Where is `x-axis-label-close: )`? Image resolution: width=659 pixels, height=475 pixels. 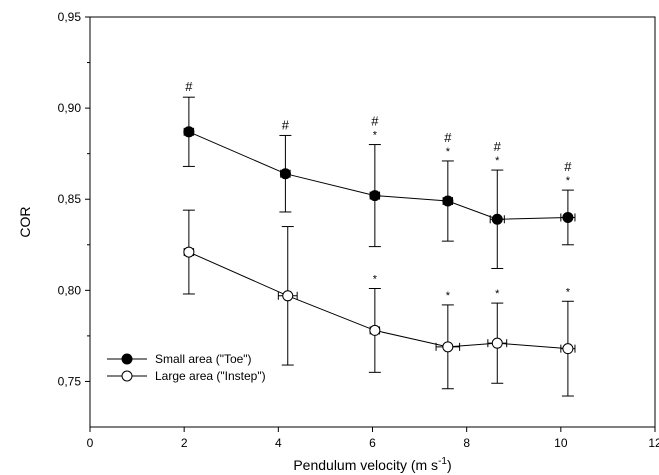 x-axis-label-close: ) is located at coordinates (449, 465).